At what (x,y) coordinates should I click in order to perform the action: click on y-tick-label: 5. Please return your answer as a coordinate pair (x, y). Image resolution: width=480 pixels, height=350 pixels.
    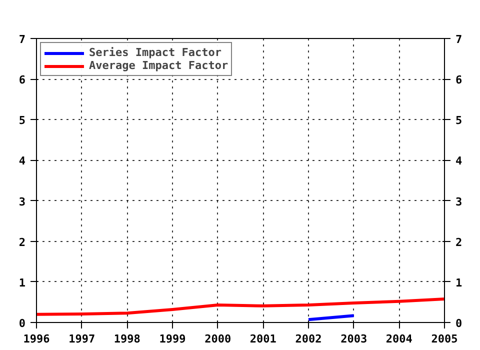
    Looking at the image, I should click on (22, 121).